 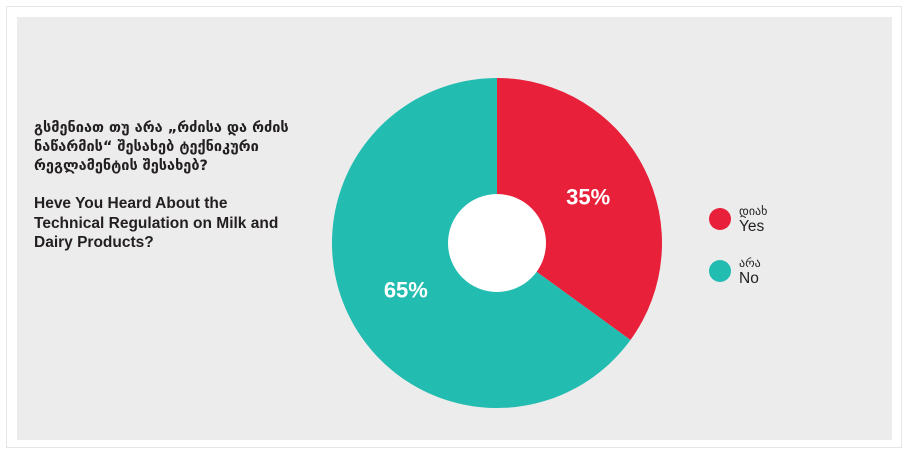 What do you see at coordinates (720, 219) in the screenshot?
I see `legend-swatch-yes` at bounding box center [720, 219].